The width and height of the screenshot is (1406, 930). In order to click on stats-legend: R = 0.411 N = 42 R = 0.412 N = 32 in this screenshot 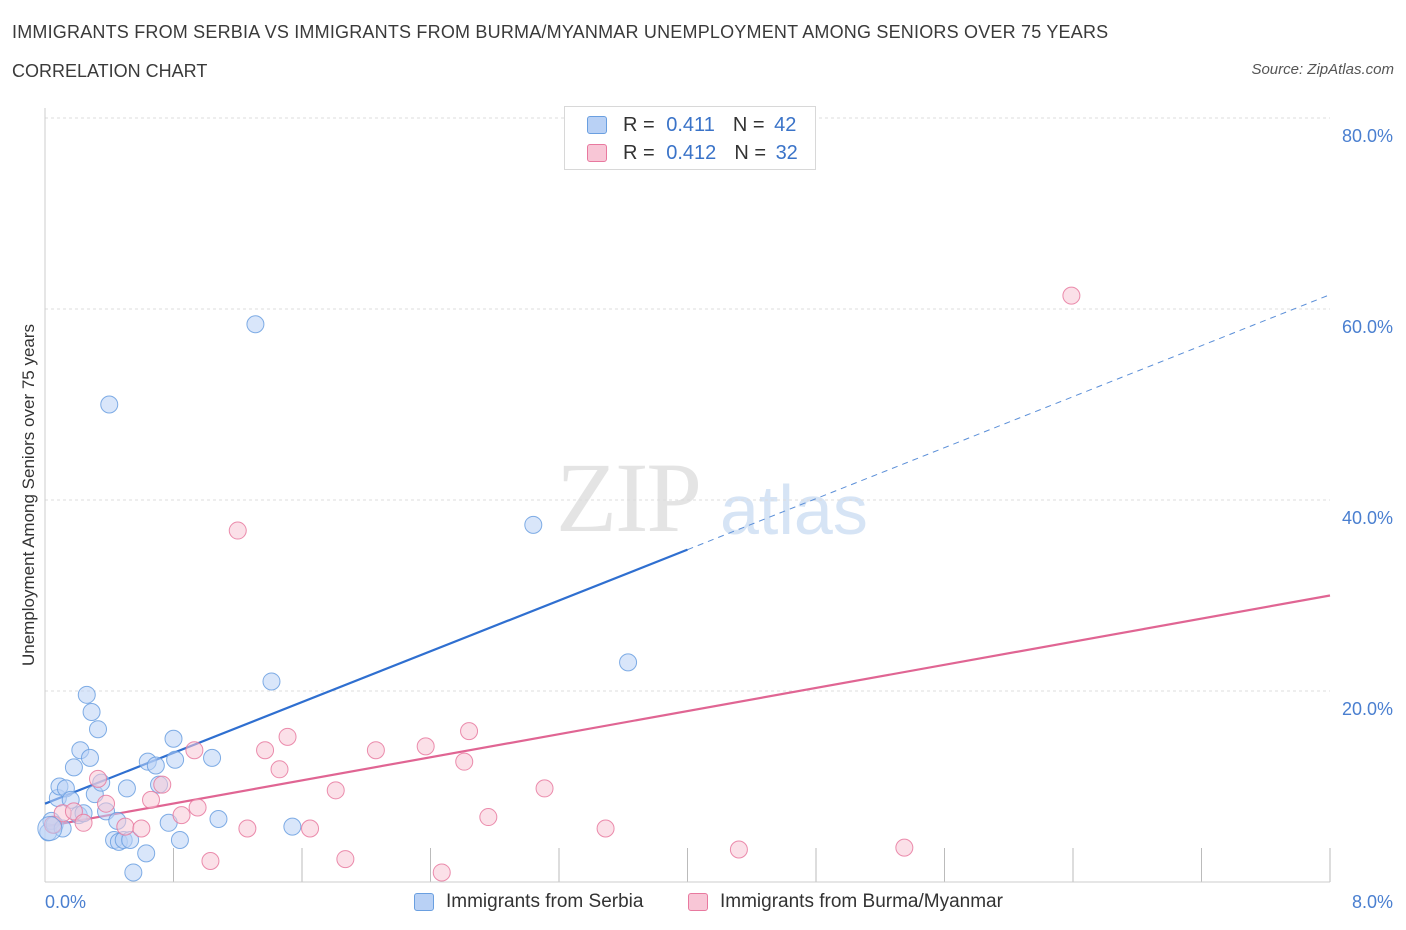, I will do `click(690, 138)`.